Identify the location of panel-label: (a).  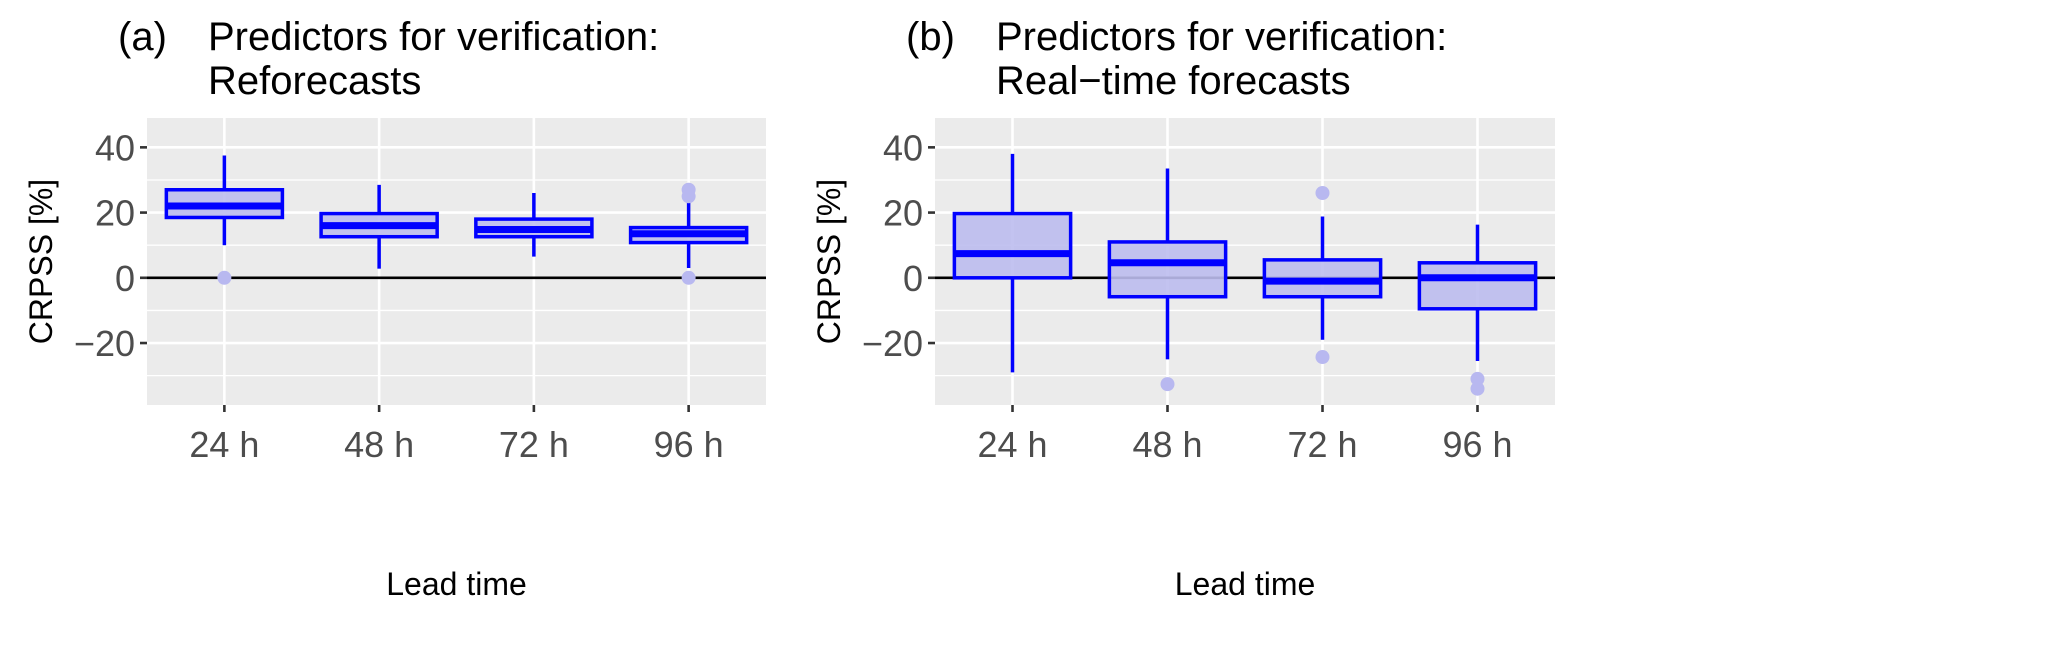
(142, 37).